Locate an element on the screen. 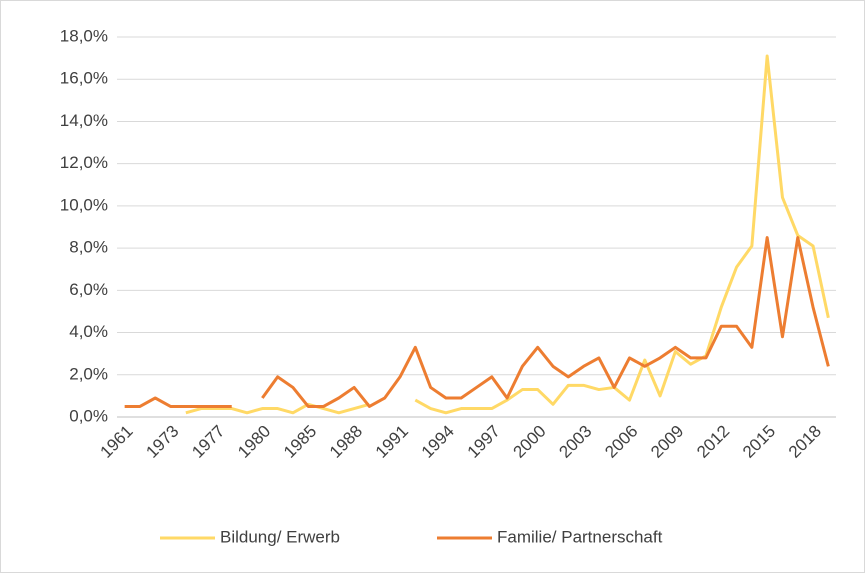 This screenshot has height=574, width=866. legend-label: Familie/ Partnerschaft is located at coordinates (580, 536).